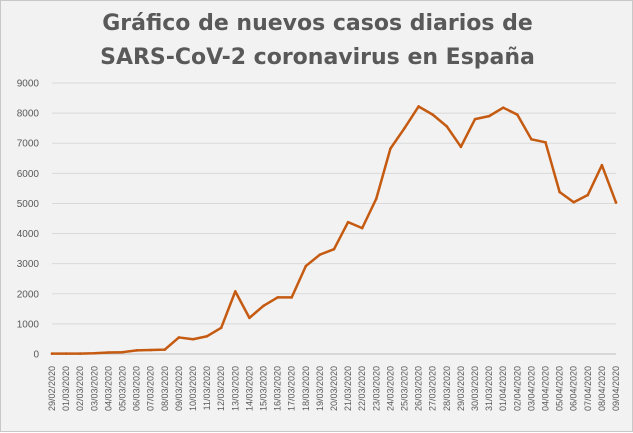  What do you see at coordinates (447, 388) in the screenshot?
I see `x-tick-label: 28/03/2020` at bounding box center [447, 388].